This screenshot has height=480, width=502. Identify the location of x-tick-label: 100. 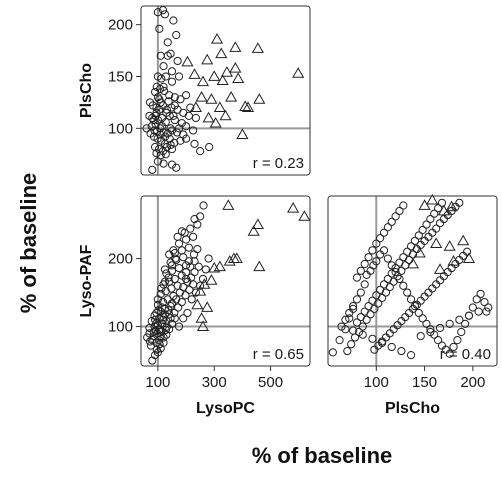
(157, 382).